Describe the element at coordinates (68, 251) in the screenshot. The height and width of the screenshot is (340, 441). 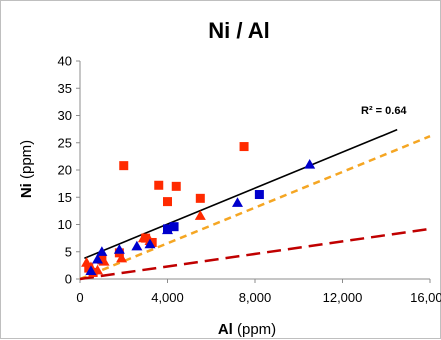
I see `y-tick-label: 5` at that location.